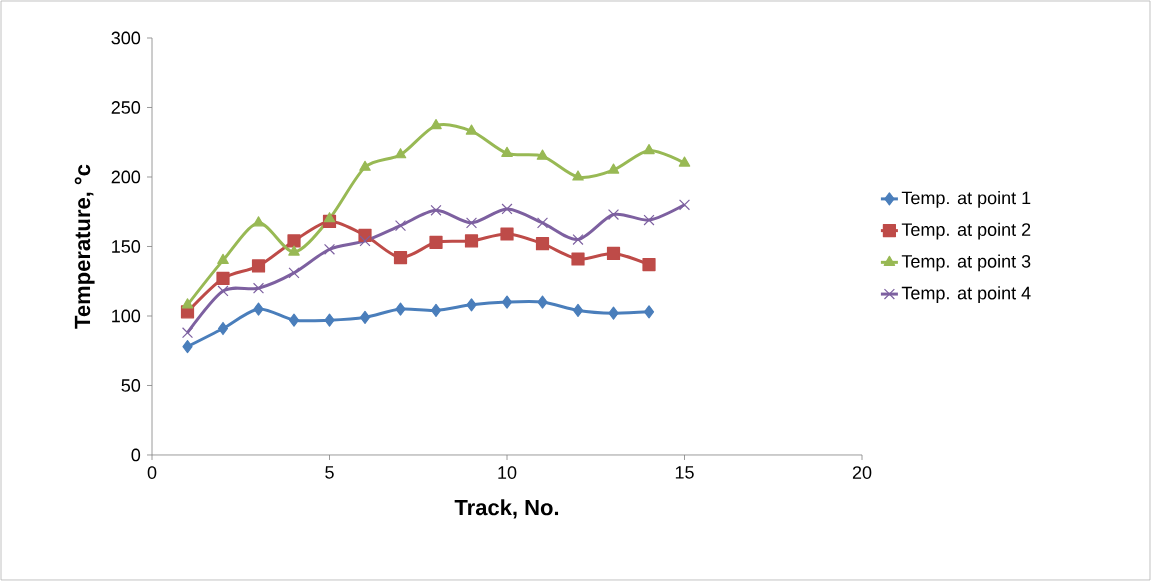 Image resolution: width=1151 pixels, height=581 pixels. Describe the element at coordinates (126, 246) in the screenshot. I see `y-tick-label: 150` at that location.